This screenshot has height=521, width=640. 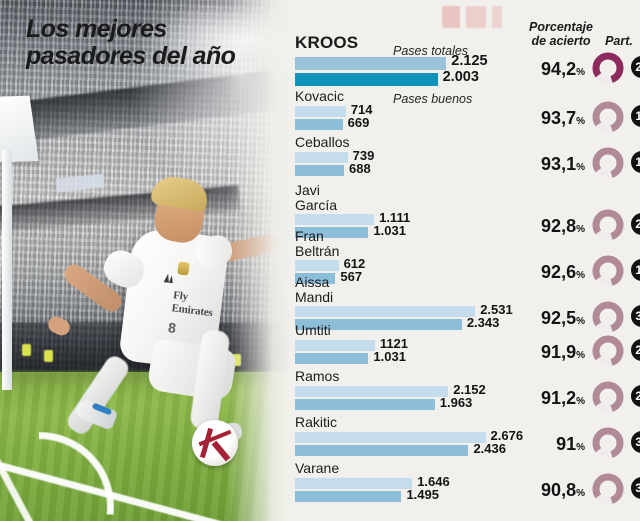 What do you see at coordinates (507, 435) in the screenshot?
I see `value-total-passes: 2.676` at bounding box center [507, 435].